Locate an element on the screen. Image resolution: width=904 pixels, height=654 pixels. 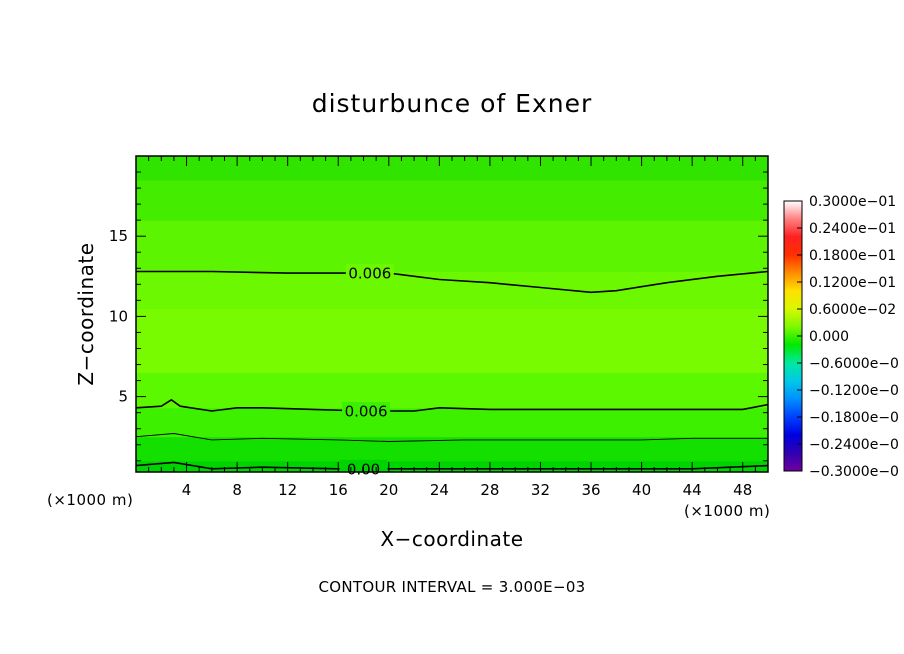
contour-interval-note: CONTOUR INTERVAL = 3.000E−03 is located at coordinates (451, 587).